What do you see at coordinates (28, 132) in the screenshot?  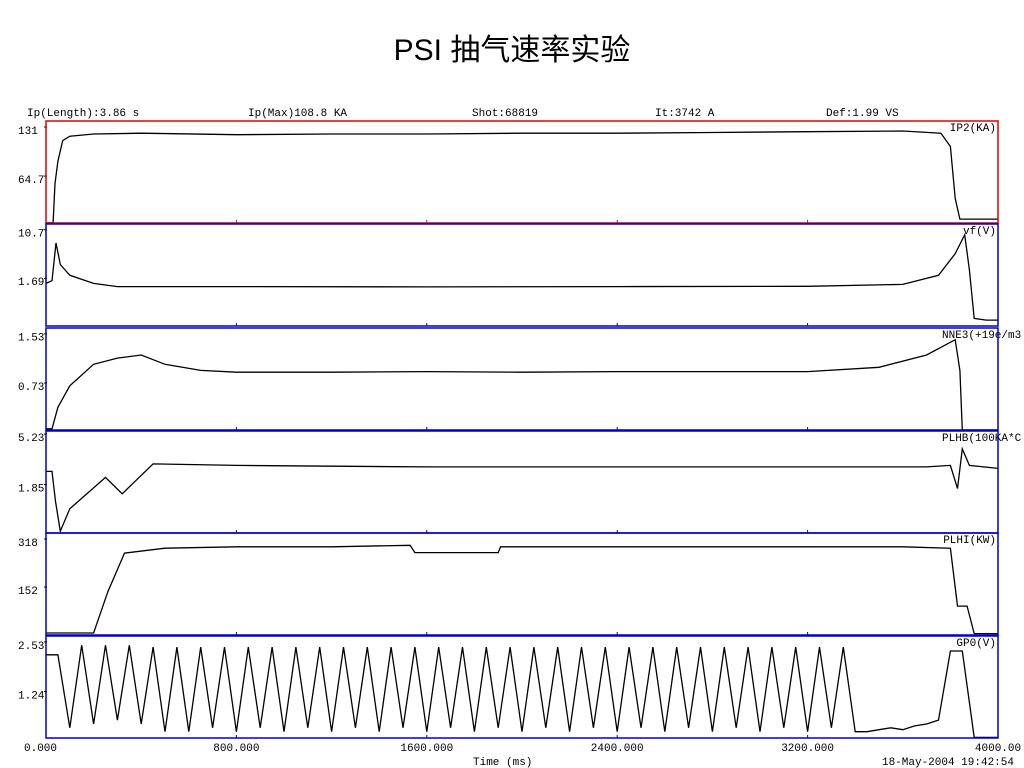 I see `y-tick-label: 131` at bounding box center [28, 132].